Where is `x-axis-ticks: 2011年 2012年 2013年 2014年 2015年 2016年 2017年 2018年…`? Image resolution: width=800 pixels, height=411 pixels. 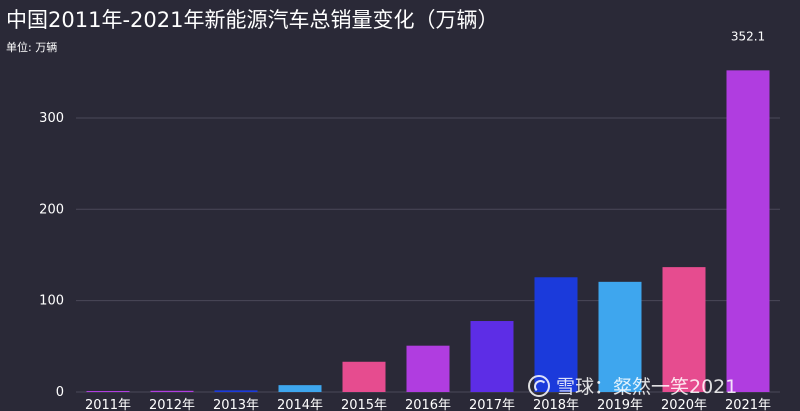
x-axis-ticks: 2011年 2012年 2013年 2014年 2015年 2016年 2017年 2018年… is located at coordinates (428, 404).